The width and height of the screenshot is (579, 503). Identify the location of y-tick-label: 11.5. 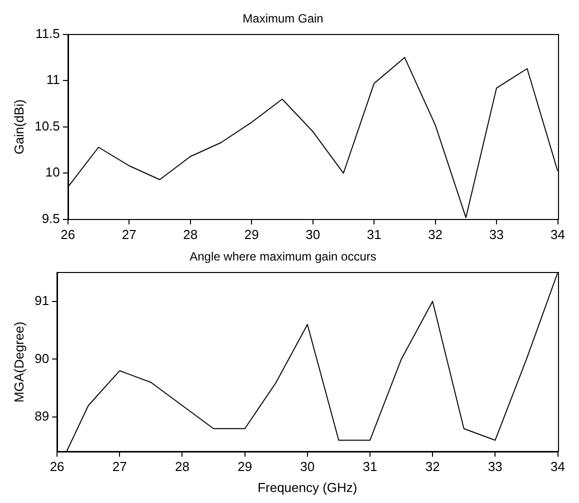
(48, 33).